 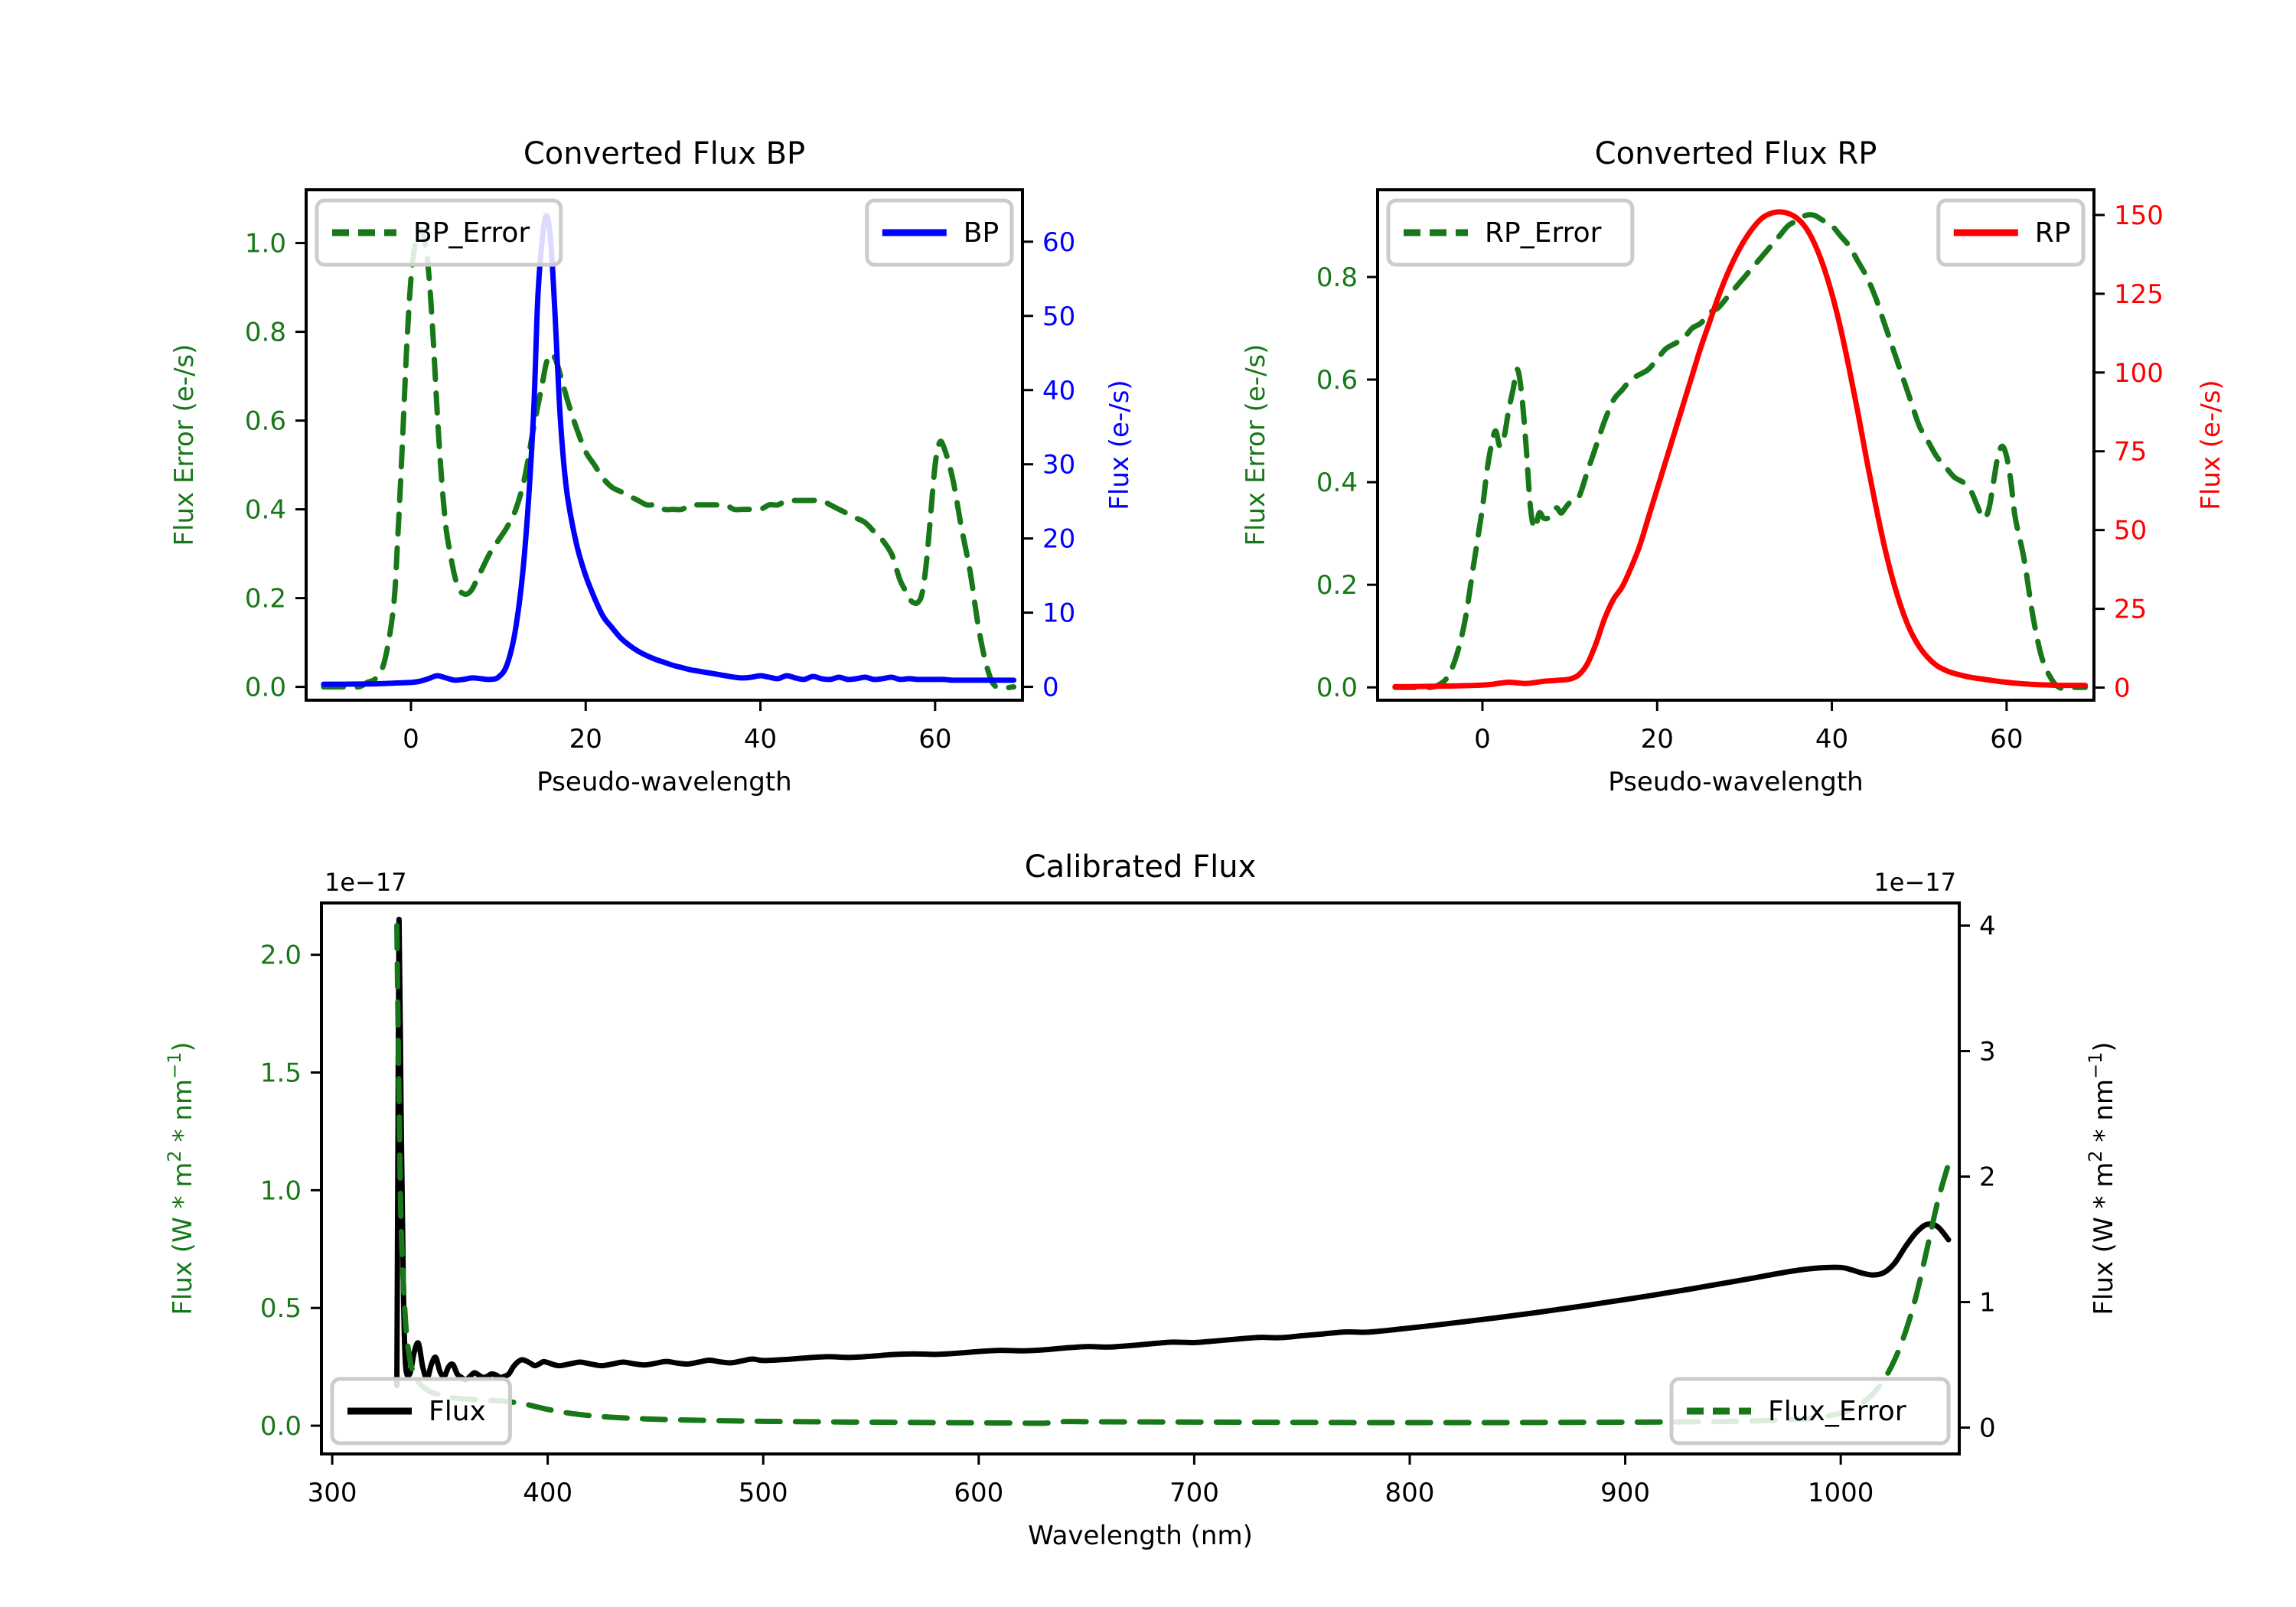 I want to click on x-tick-label: 300, so click(x=332, y=1493).